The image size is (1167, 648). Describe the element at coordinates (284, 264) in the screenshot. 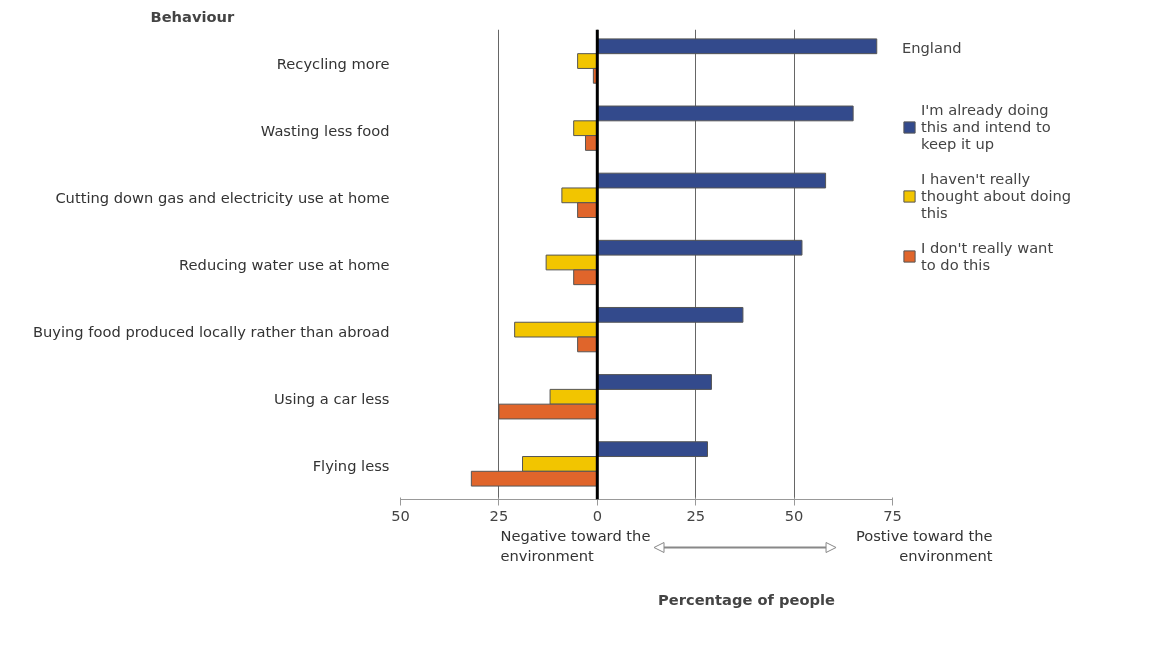

I see `y-tick-label: Reducing water use at home` at that location.